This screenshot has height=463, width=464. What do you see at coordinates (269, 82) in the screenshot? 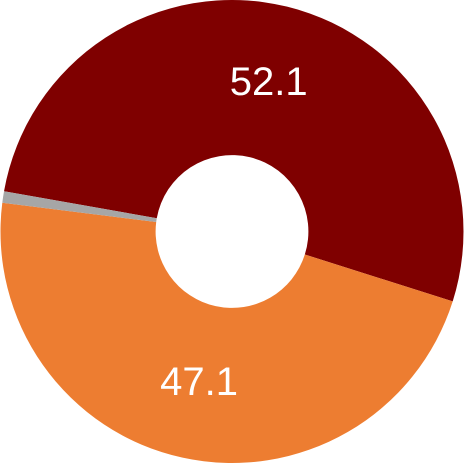
I see `data-label: 52.1` at bounding box center [269, 82].